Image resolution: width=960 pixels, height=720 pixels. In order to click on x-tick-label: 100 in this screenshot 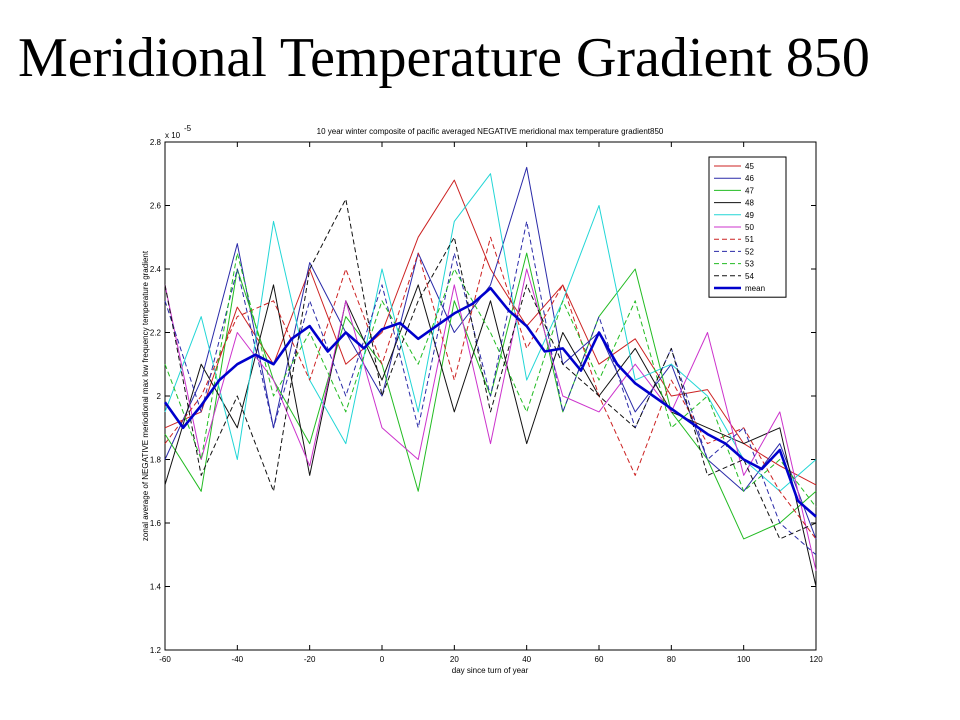, I will do `click(744, 659)`.